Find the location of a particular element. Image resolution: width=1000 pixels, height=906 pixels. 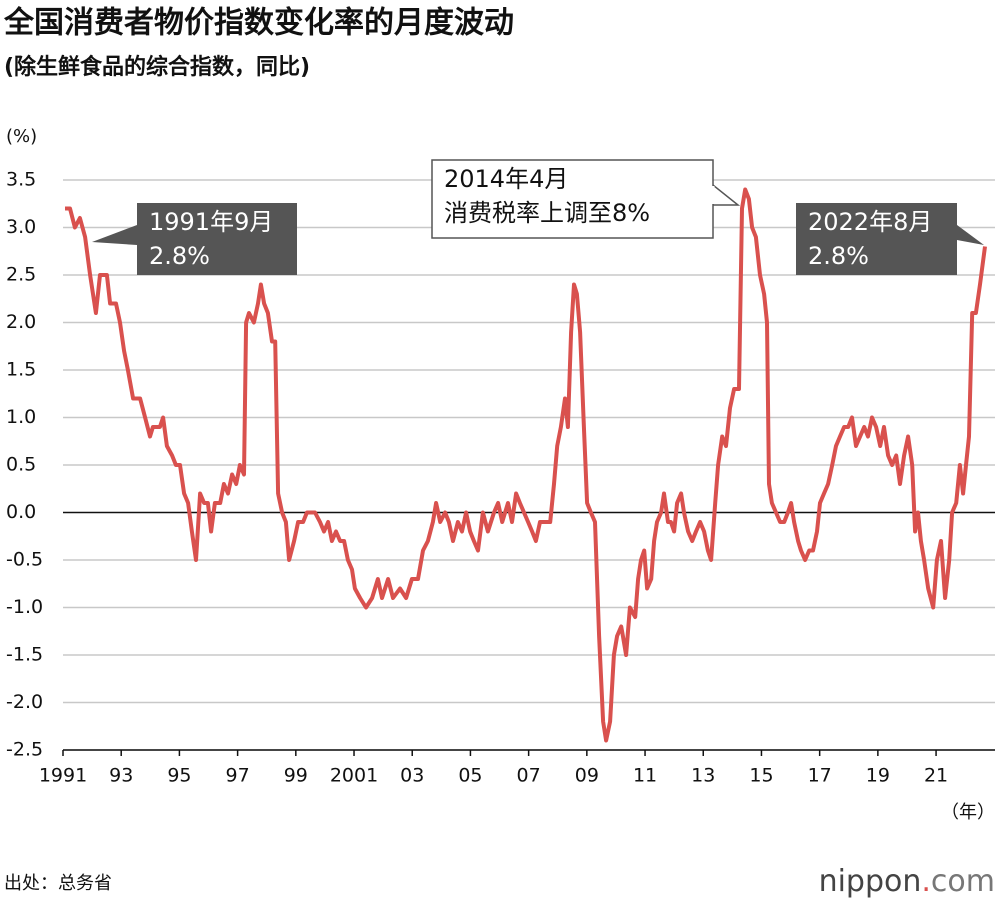

x-tick-label: 09 is located at coordinates (587, 776).